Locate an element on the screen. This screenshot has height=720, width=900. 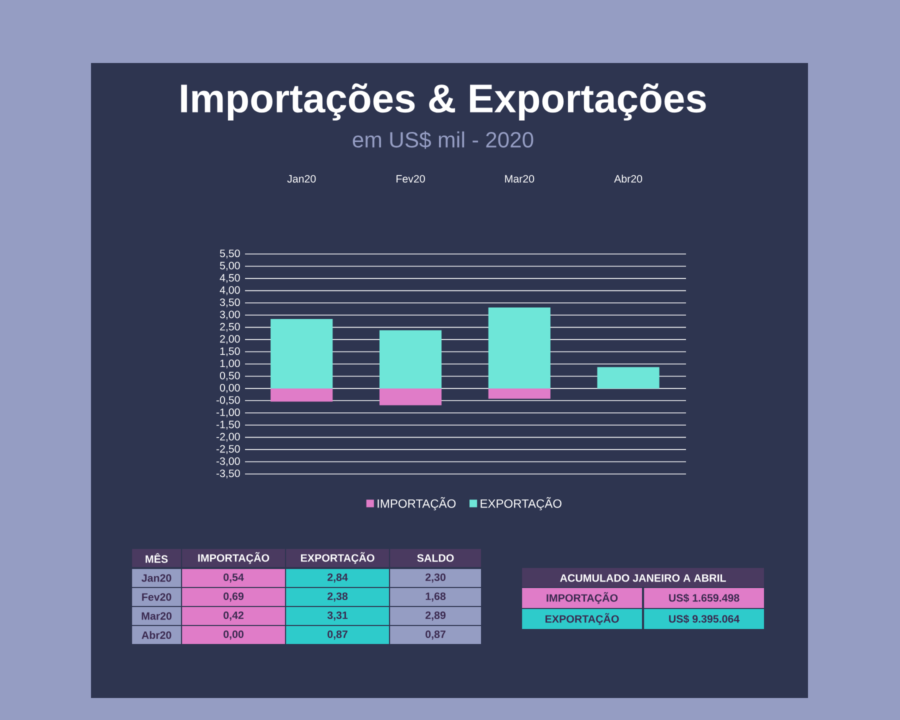
text: 0,42 is located at coordinates (234, 616).